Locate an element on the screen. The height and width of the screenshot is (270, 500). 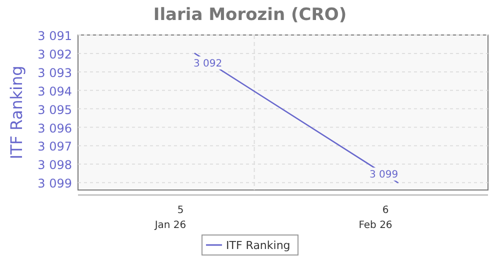
text: 3 092 is located at coordinates (208, 64).